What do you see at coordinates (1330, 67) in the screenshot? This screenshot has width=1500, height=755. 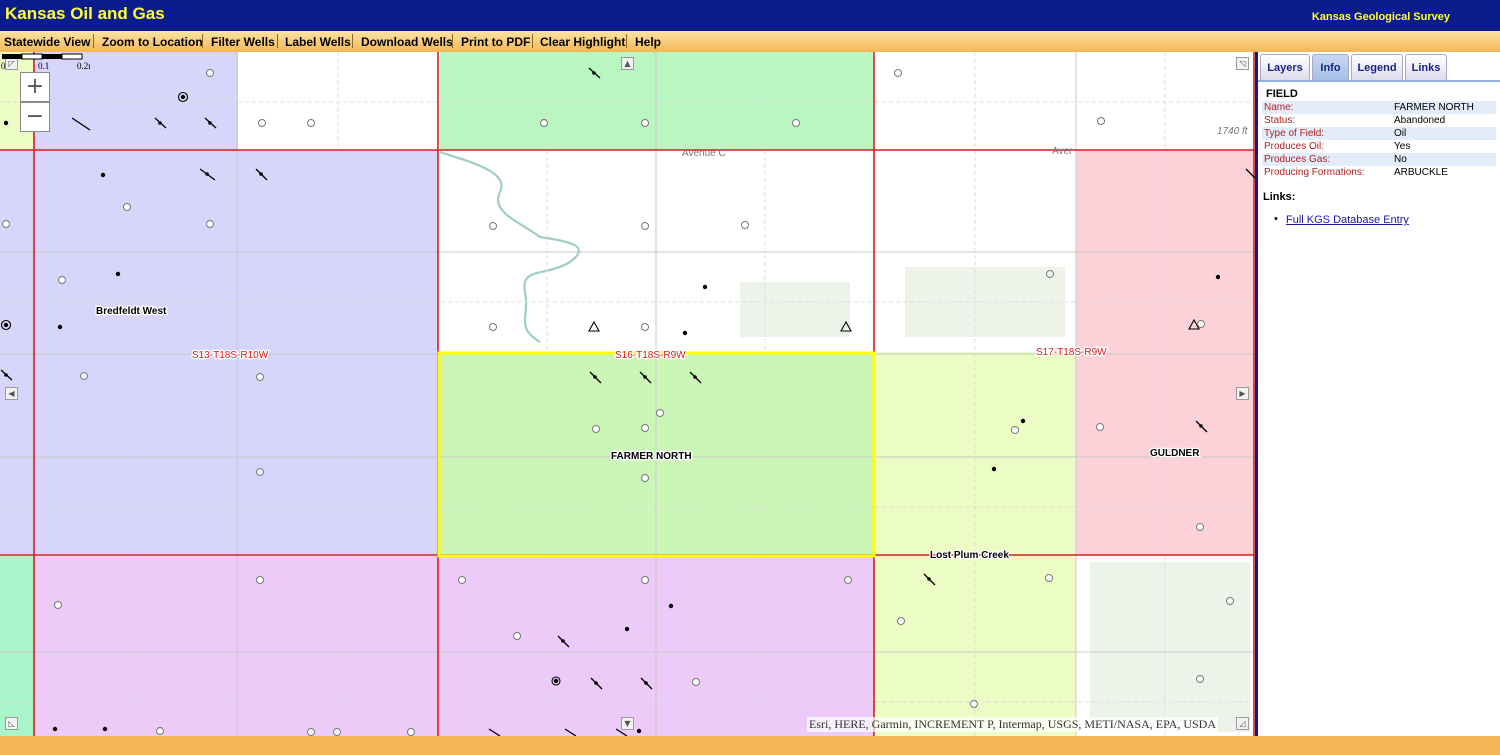 I see `tab-info: Info` at bounding box center [1330, 67].